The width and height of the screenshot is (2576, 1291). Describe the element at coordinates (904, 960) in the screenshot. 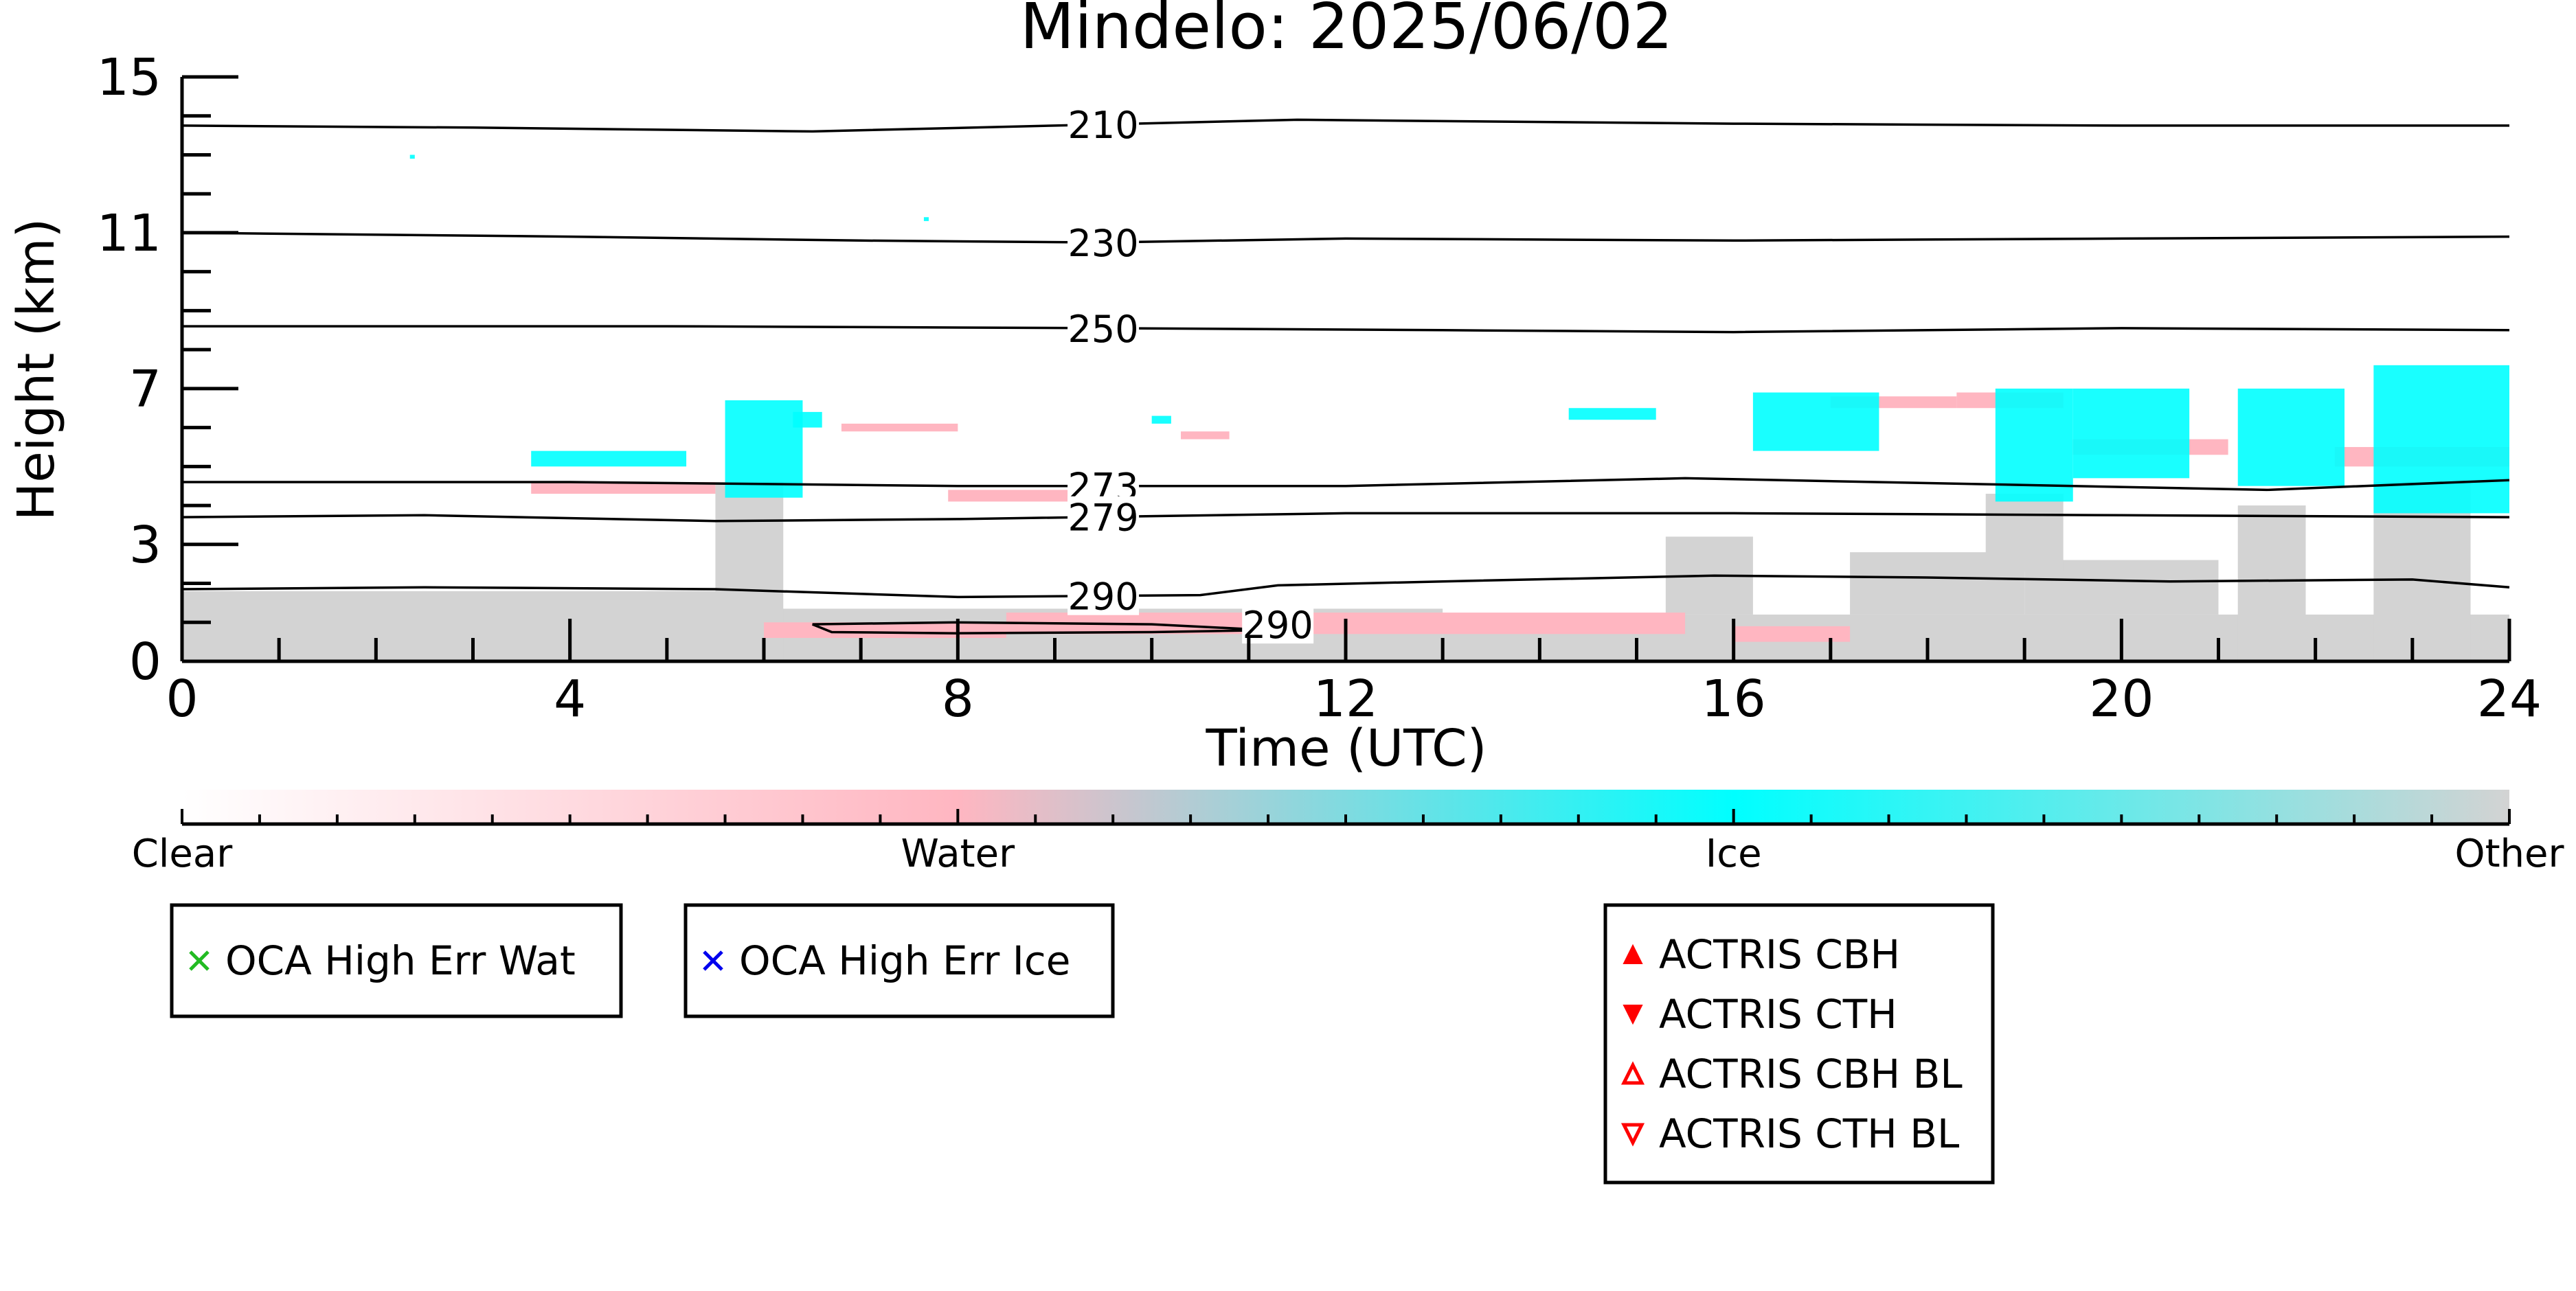

I see `legend-label-oca-high-err-ice: OCA High Err Ice` at that location.